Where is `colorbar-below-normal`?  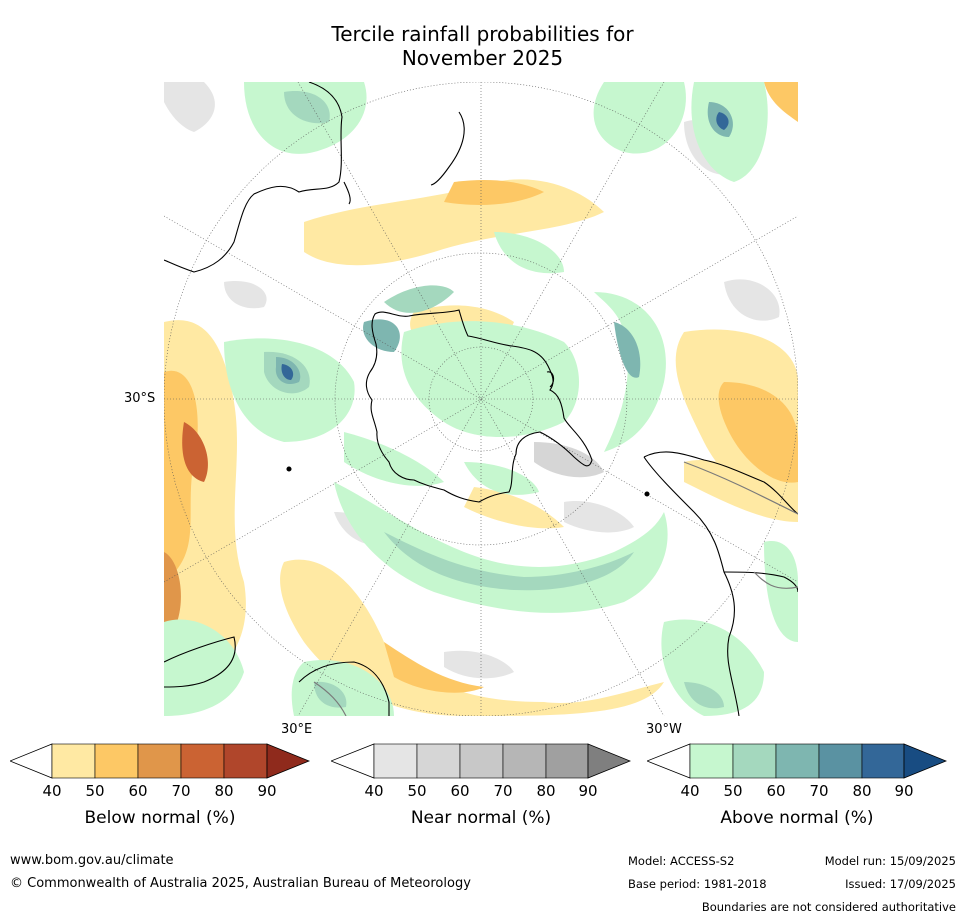
colorbar-below-normal is located at coordinates (160, 761).